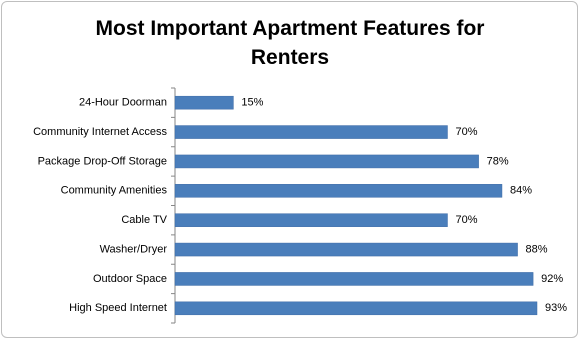  What do you see at coordinates (130, 279) in the screenshot?
I see `category-label: Outdoor Space` at bounding box center [130, 279].